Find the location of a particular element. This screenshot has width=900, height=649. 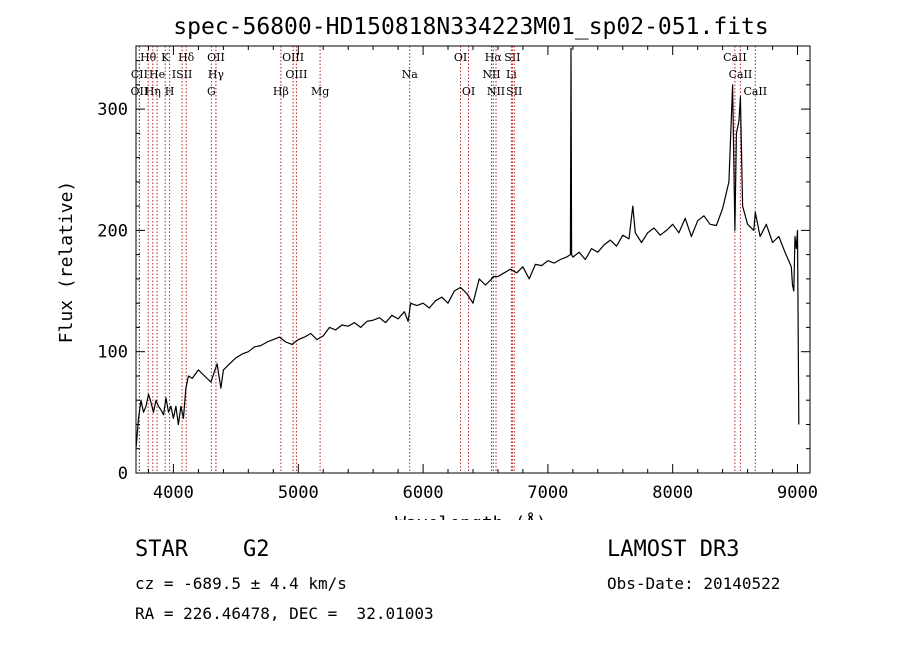

spectral-subclass: G2 is located at coordinates (256, 549).